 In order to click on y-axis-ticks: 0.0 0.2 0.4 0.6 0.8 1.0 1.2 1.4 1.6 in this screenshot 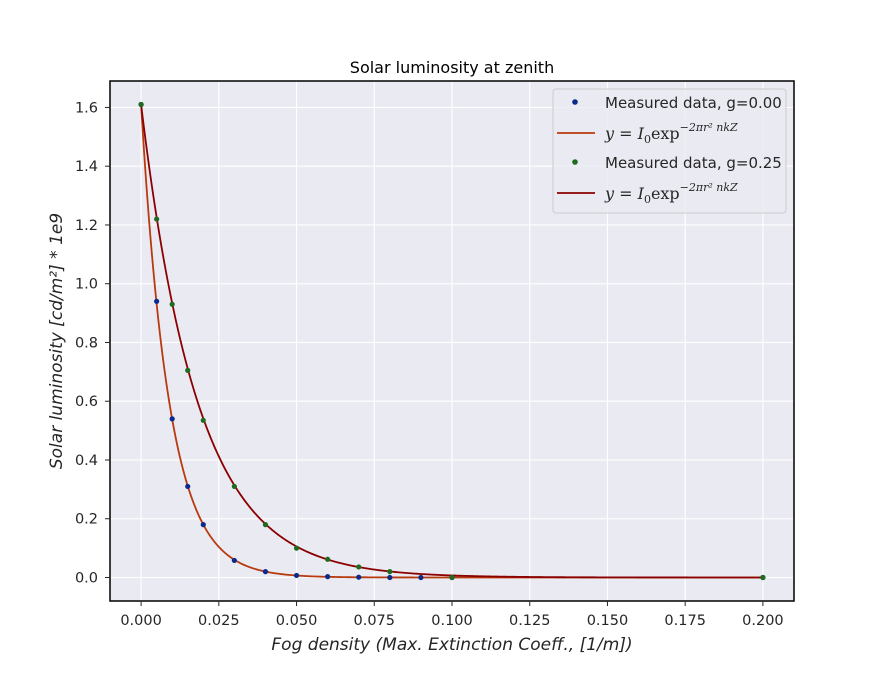, I will do `click(92, 343)`.